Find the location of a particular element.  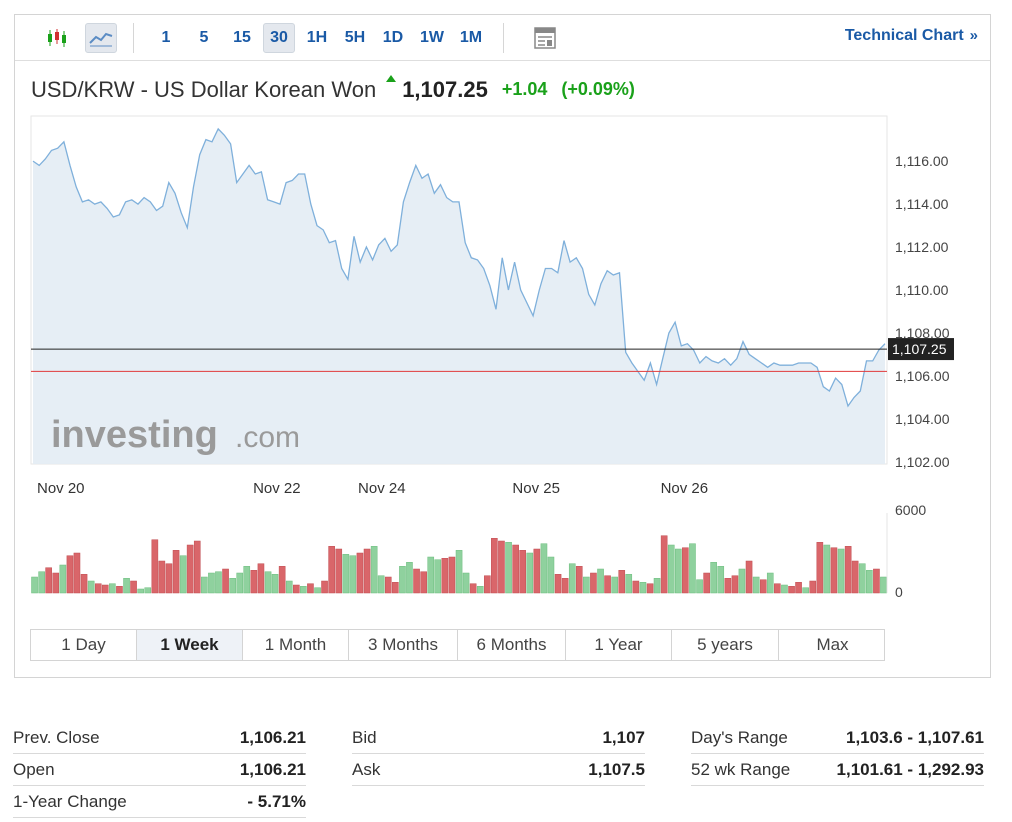

range-1-week: 1 Week is located at coordinates (190, 645).